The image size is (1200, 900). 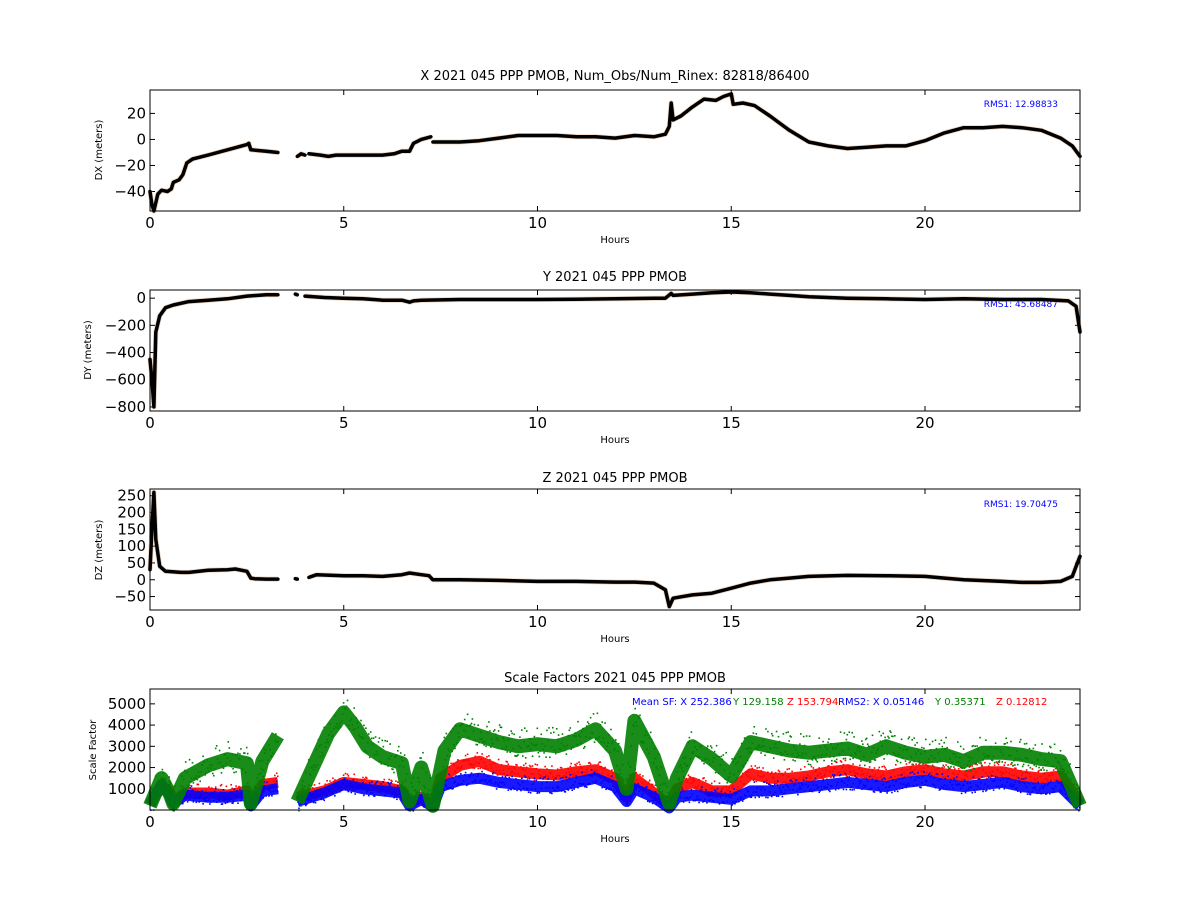 What do you see at coordinates (141, 580) in the screenshot?
I see `dz-y-tick-label: 0` at bounding box center [141, 580].